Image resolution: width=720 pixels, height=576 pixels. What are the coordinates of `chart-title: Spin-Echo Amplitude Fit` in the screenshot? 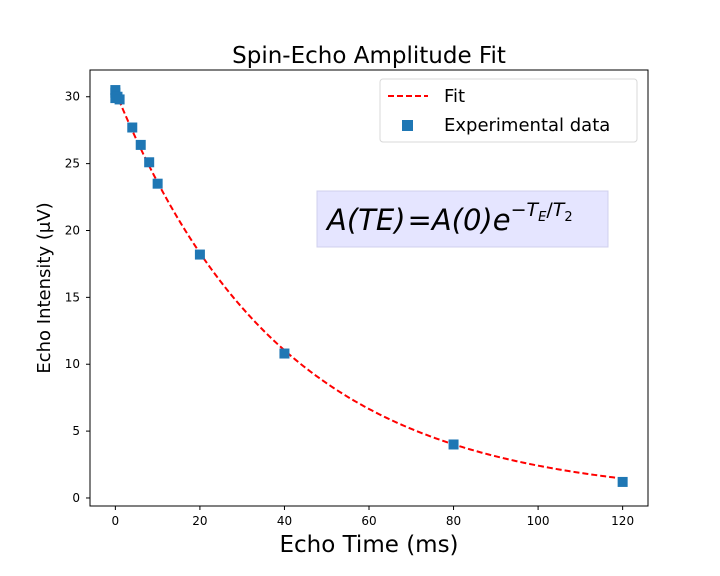 It's located at (369, 56).